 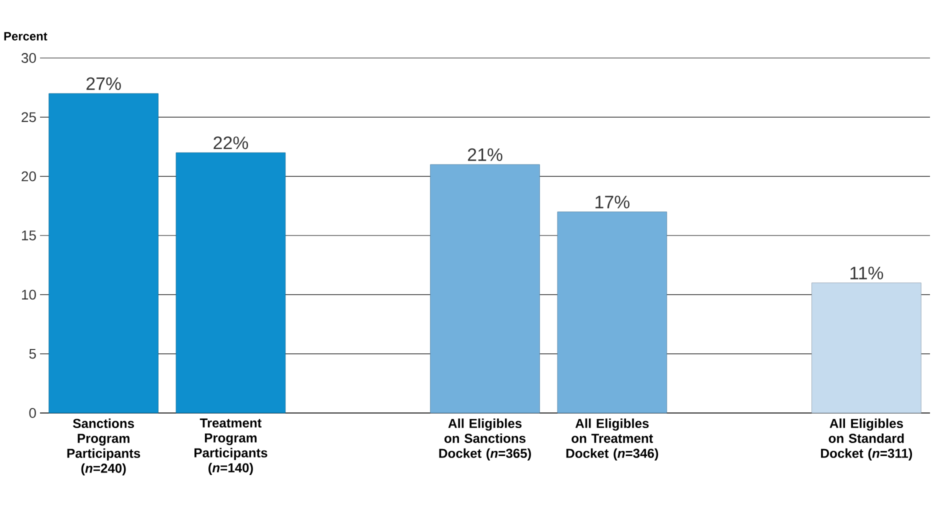 What do you see at coordinates (29, 295) in the screenshot?
I see `y-tick-label: 10` at bounding box center [29, 295].